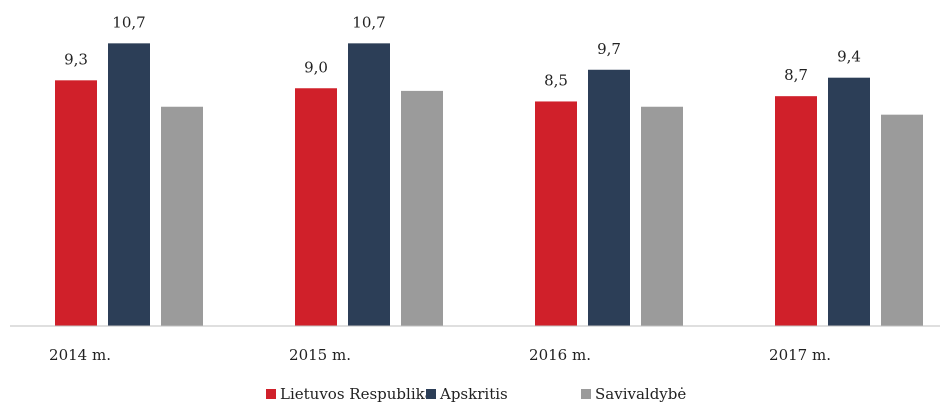  What do you see at coordinates (556, 80) in the screenshot?
I see `data-label: 8,5` at bounding box center [556, 80].